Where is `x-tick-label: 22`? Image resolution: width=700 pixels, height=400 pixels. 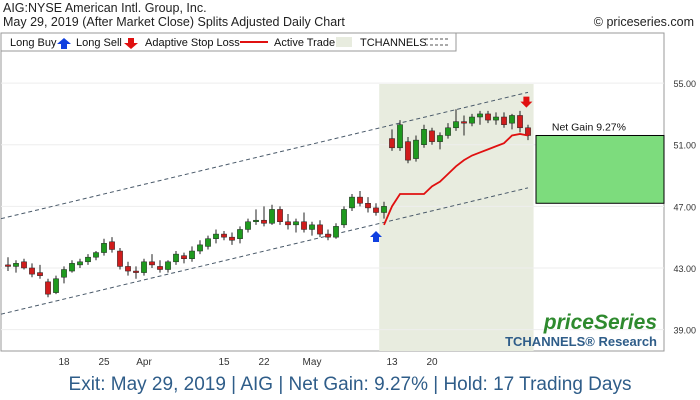 x-tick-label: 22 is located at coordinates (264, 362).